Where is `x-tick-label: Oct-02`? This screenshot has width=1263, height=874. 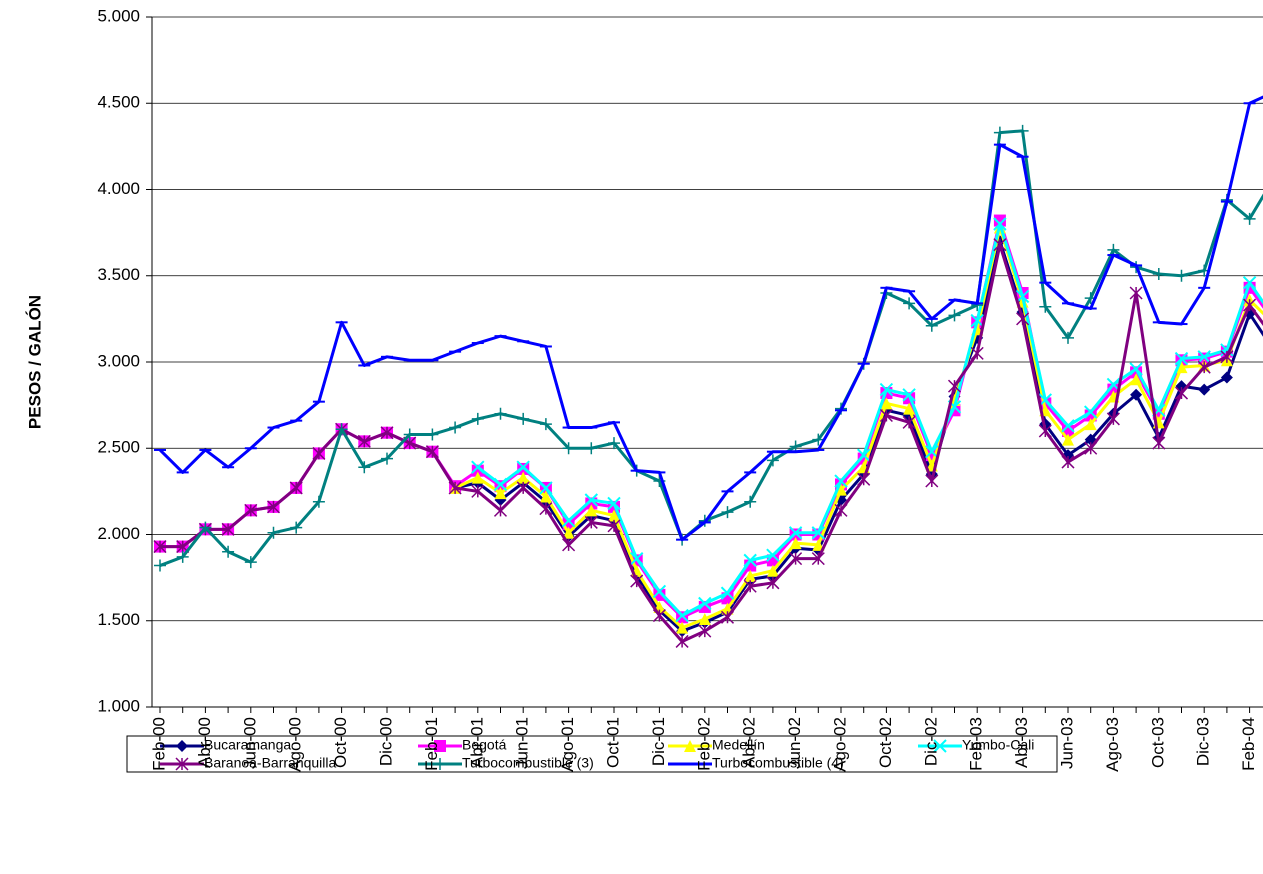
x-tick-label: Oct-02 is located at coordinates (885, 742).